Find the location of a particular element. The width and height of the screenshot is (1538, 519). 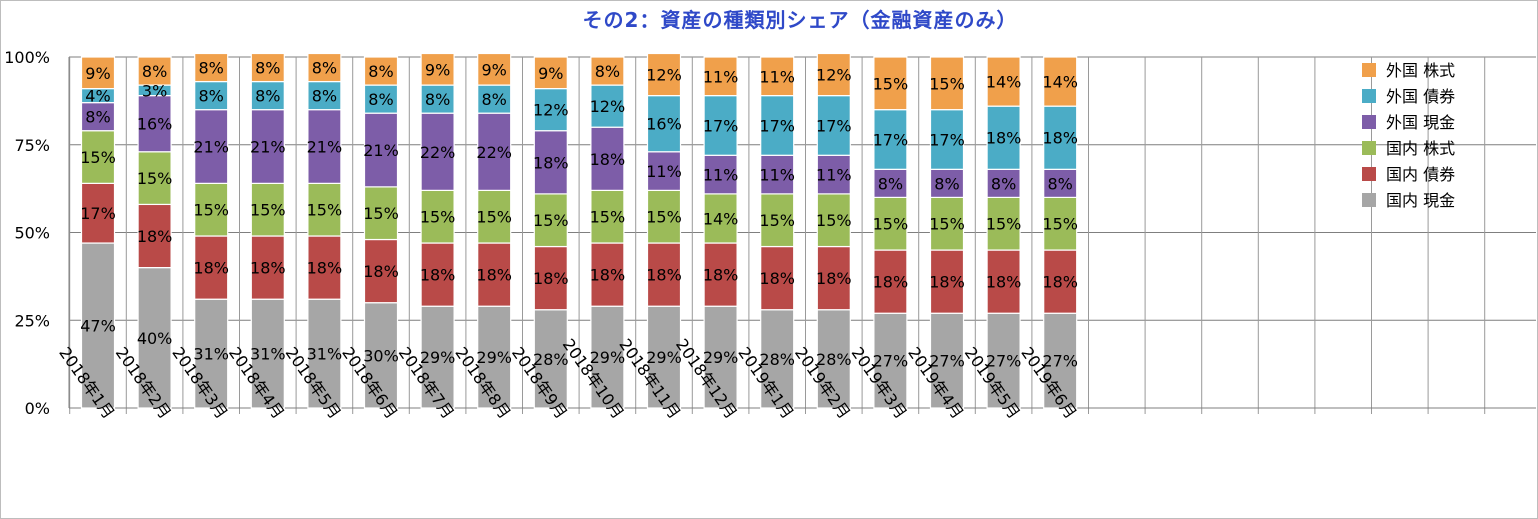

data-label: 17% is located at coordinates (721, 125).